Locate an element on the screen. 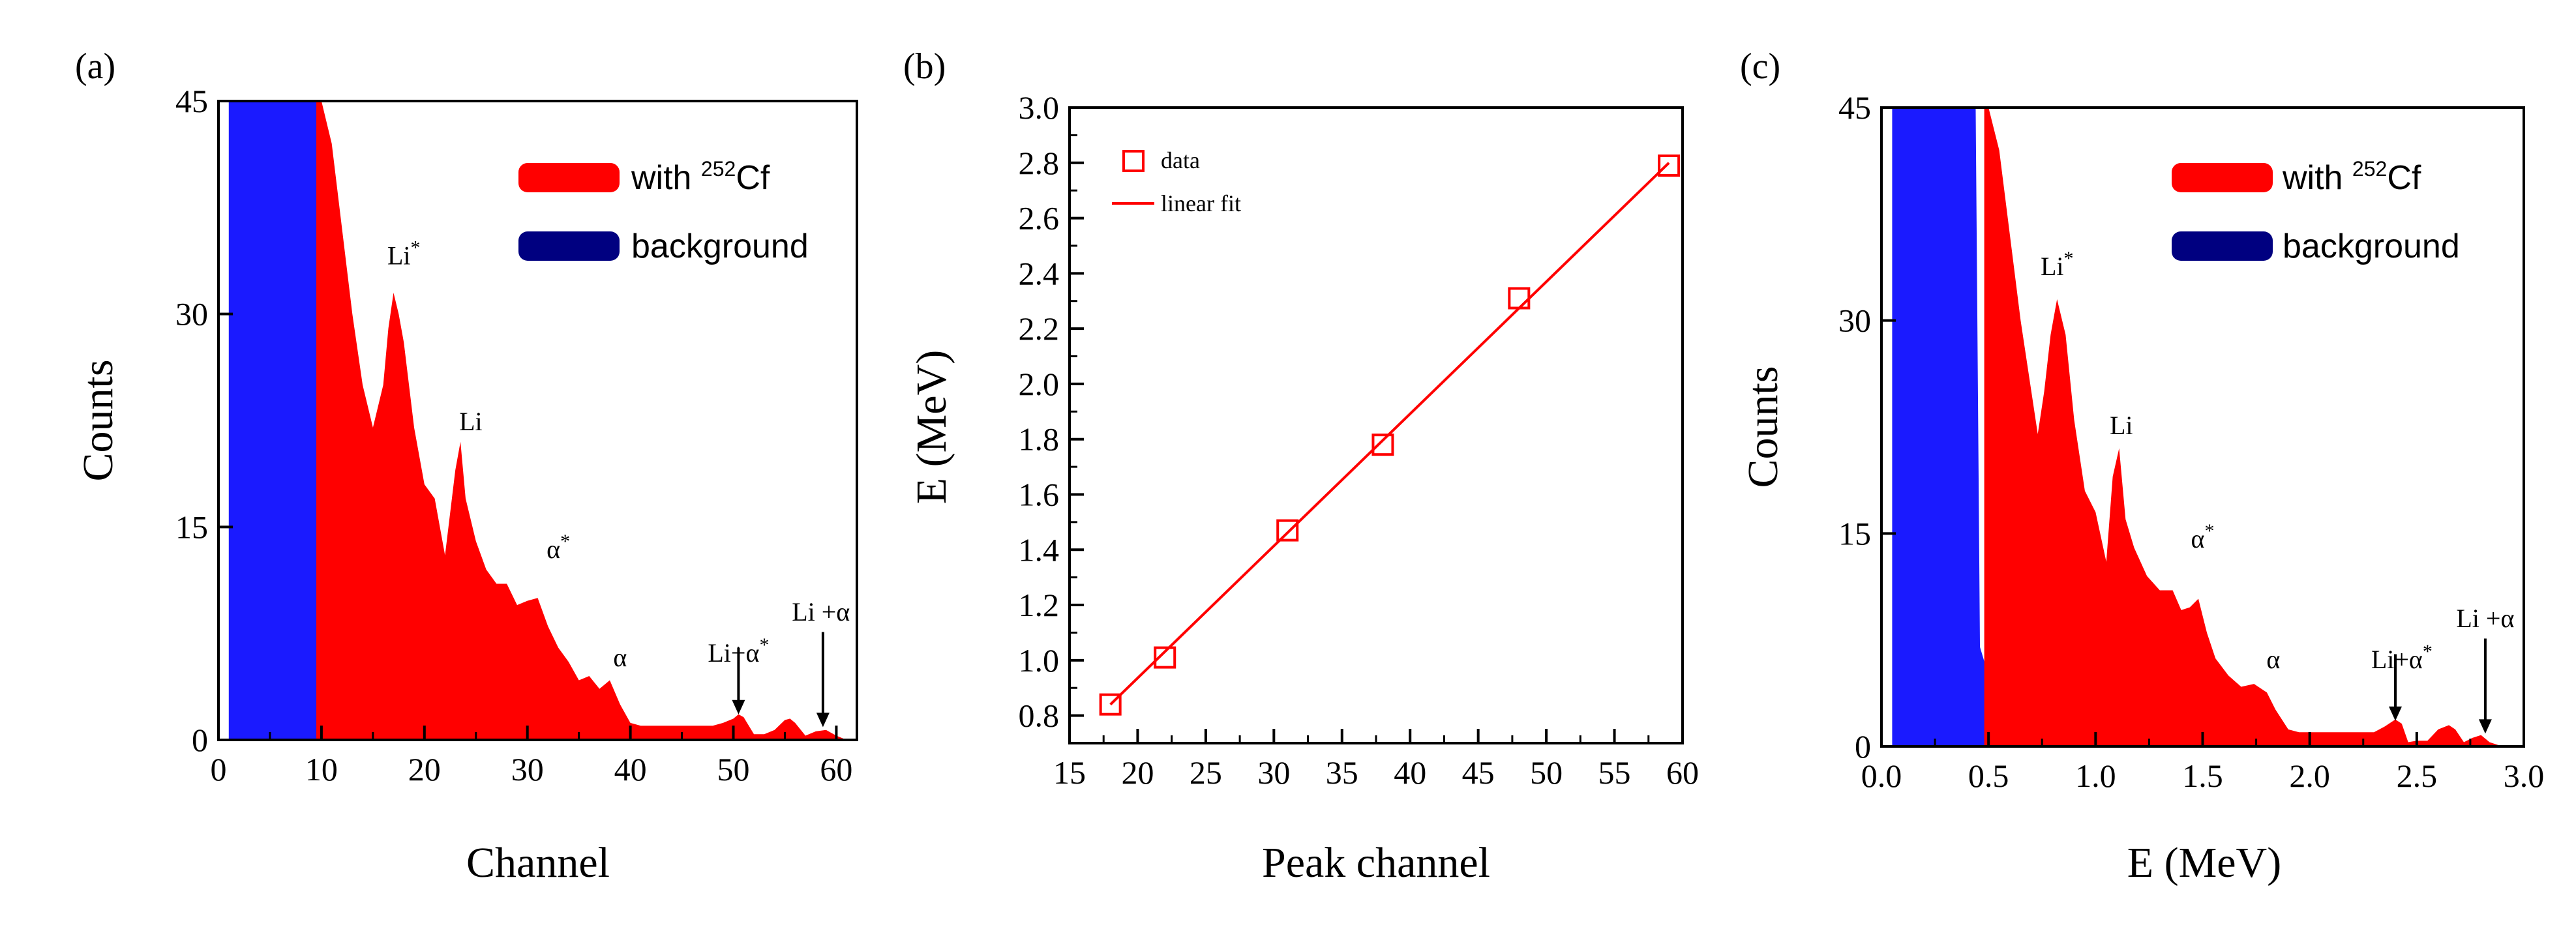 The image size is (2576, 927). panel-a-y-ticks: 0 15 30 45 is located at coordinates (204, 421).